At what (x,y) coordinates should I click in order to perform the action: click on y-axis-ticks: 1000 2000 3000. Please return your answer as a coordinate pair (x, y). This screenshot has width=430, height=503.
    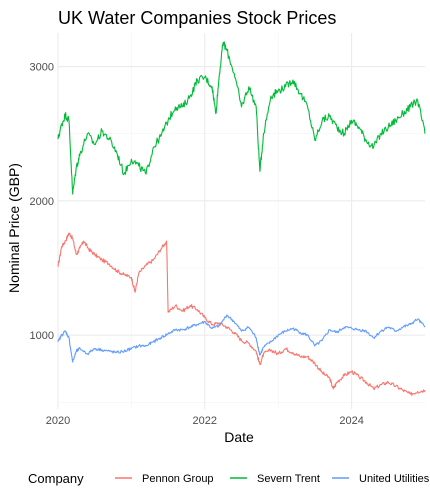
    Looking at the image, I should click on (42, 202).